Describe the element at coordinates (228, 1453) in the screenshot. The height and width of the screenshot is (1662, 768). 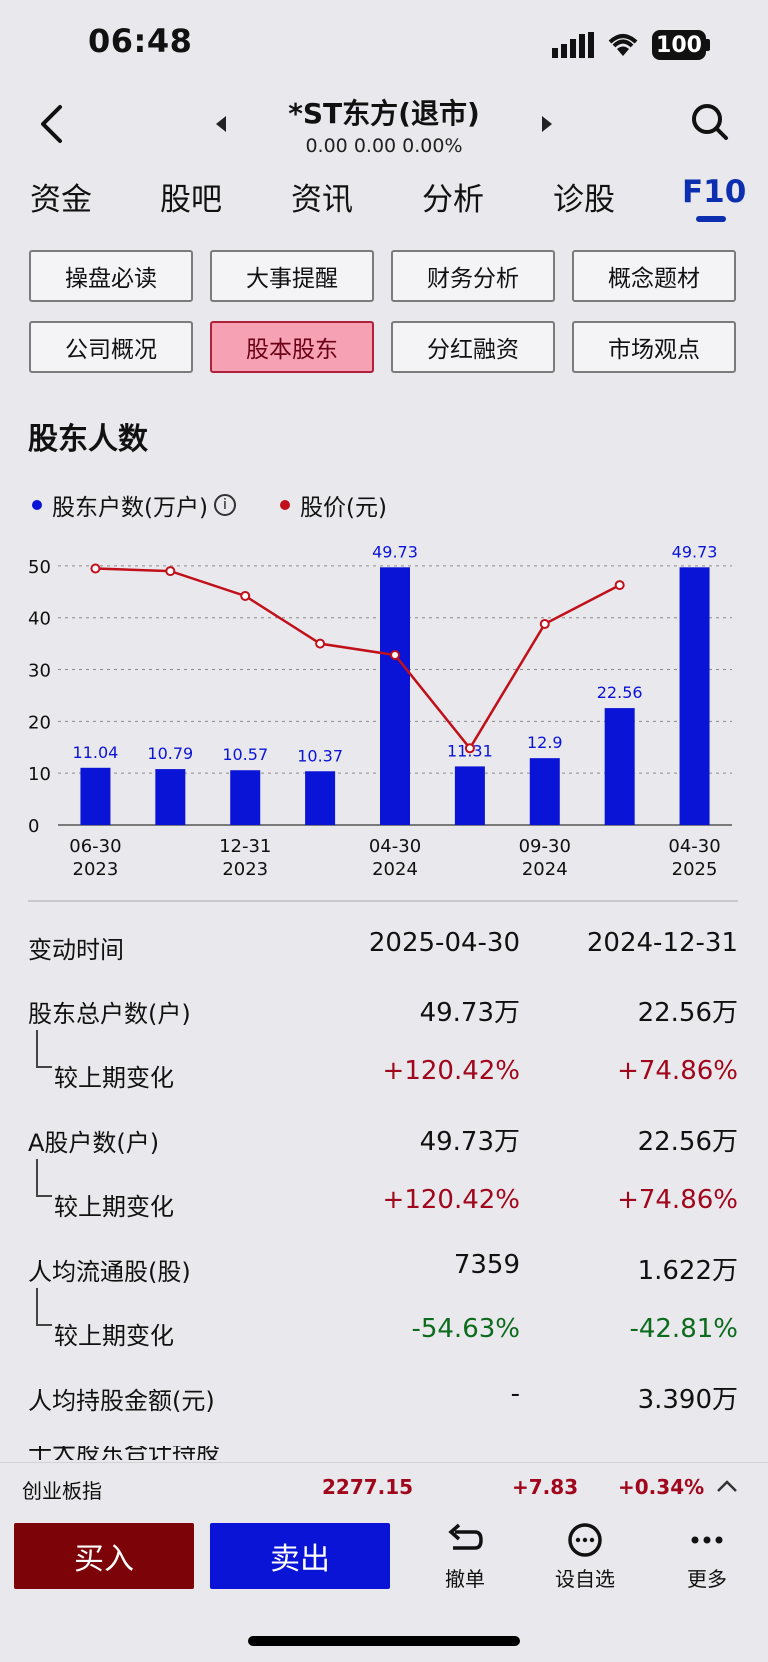
I see `row-top10-partial: 十大股东合计持股` at that location.